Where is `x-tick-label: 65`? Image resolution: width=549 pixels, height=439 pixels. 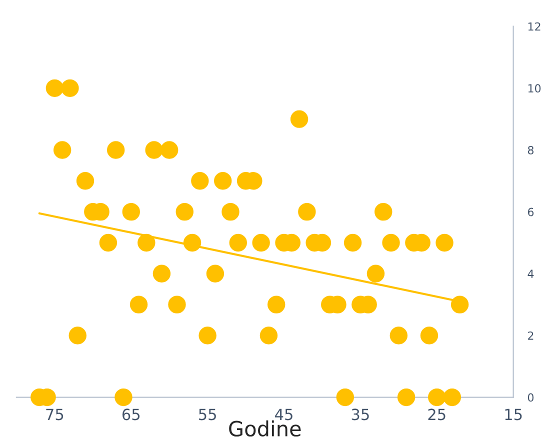
x-tick-label: 65 is located at coordinates (131, 414).